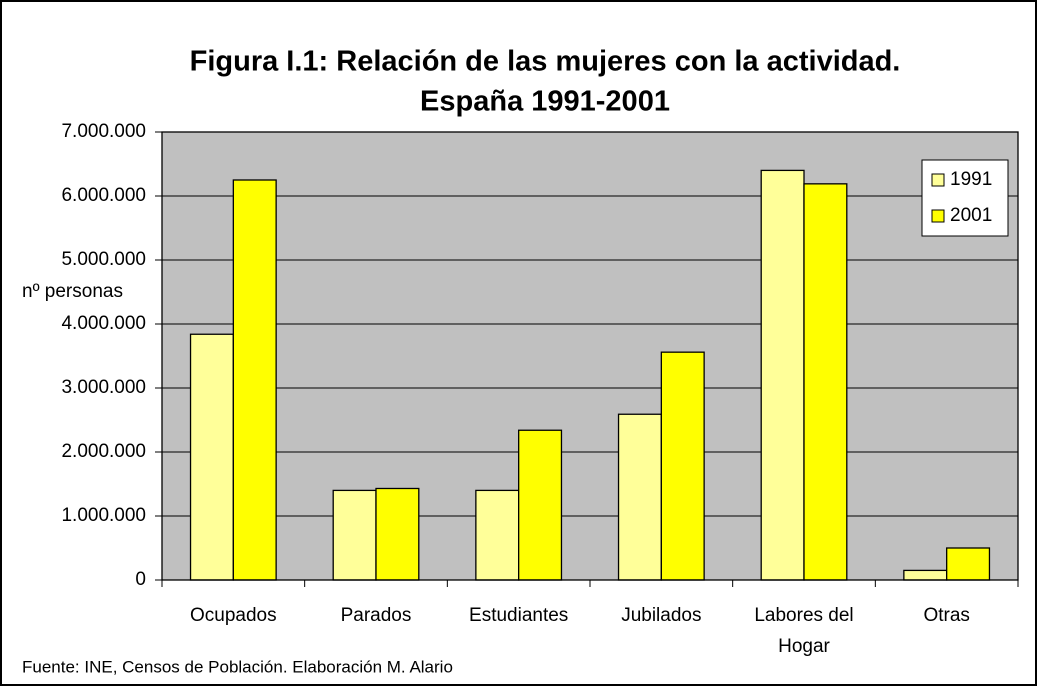  What do you see at coordinates (803, 631) in the screenshot?
I see `x-tick-label: Labores del Hogar` at bounding box center [803, 631].